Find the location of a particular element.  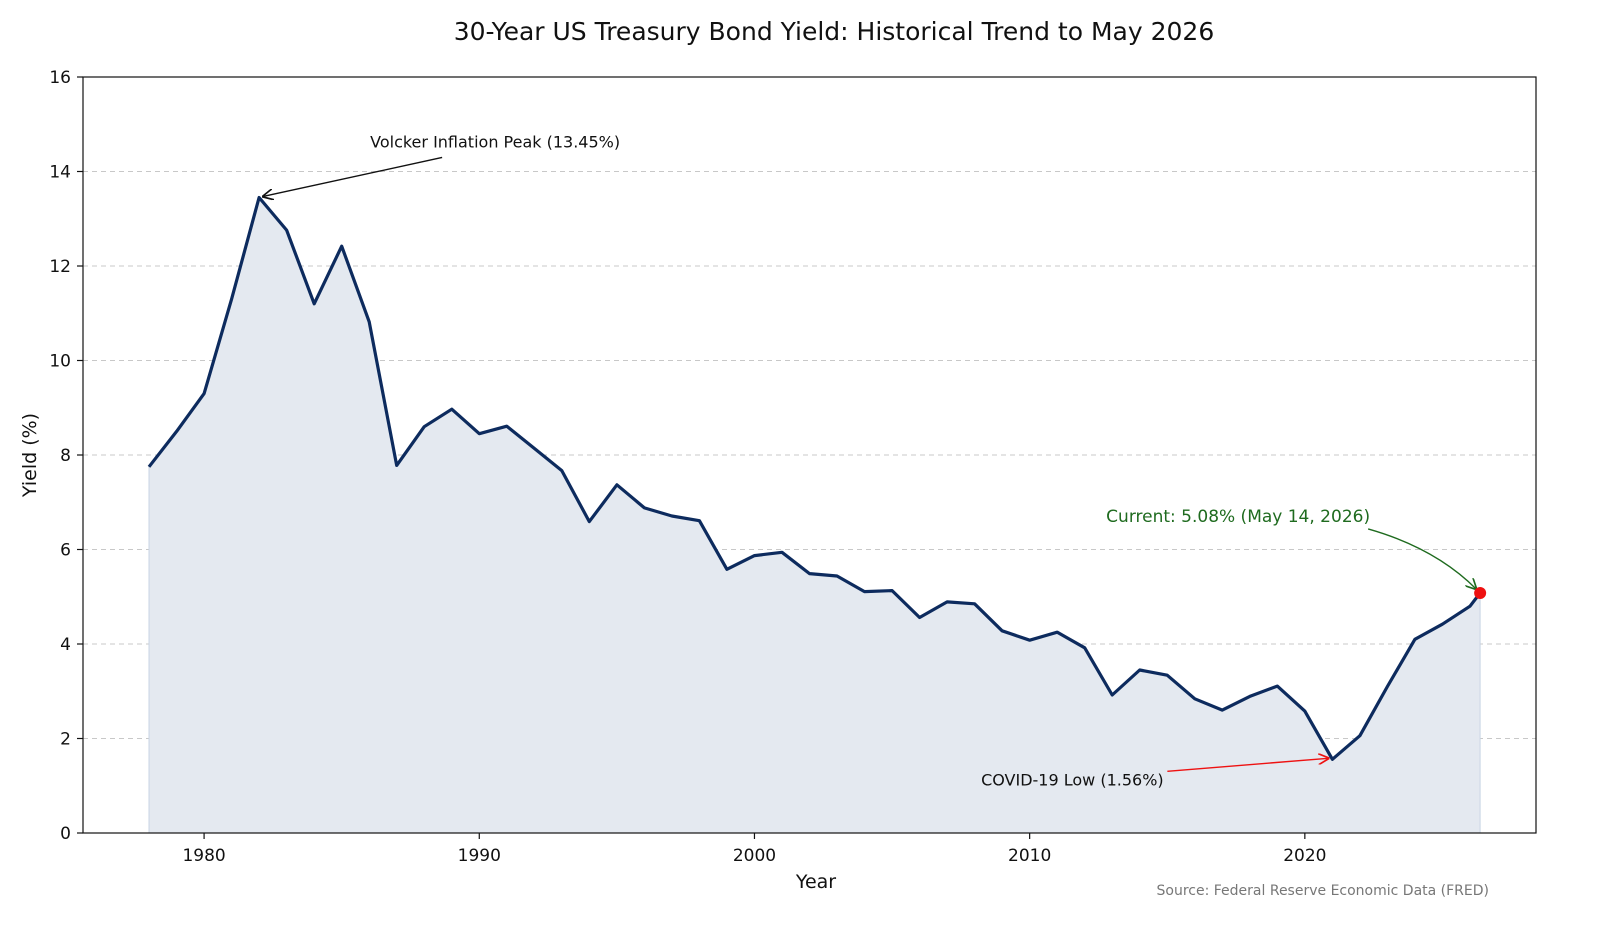

y-tick-label: 4 is located at coordinates (65, 645).